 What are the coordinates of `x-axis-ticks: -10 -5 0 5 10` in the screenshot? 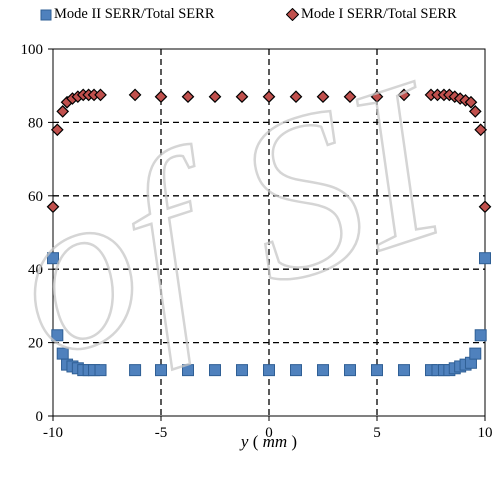 It's located at (268, 428).